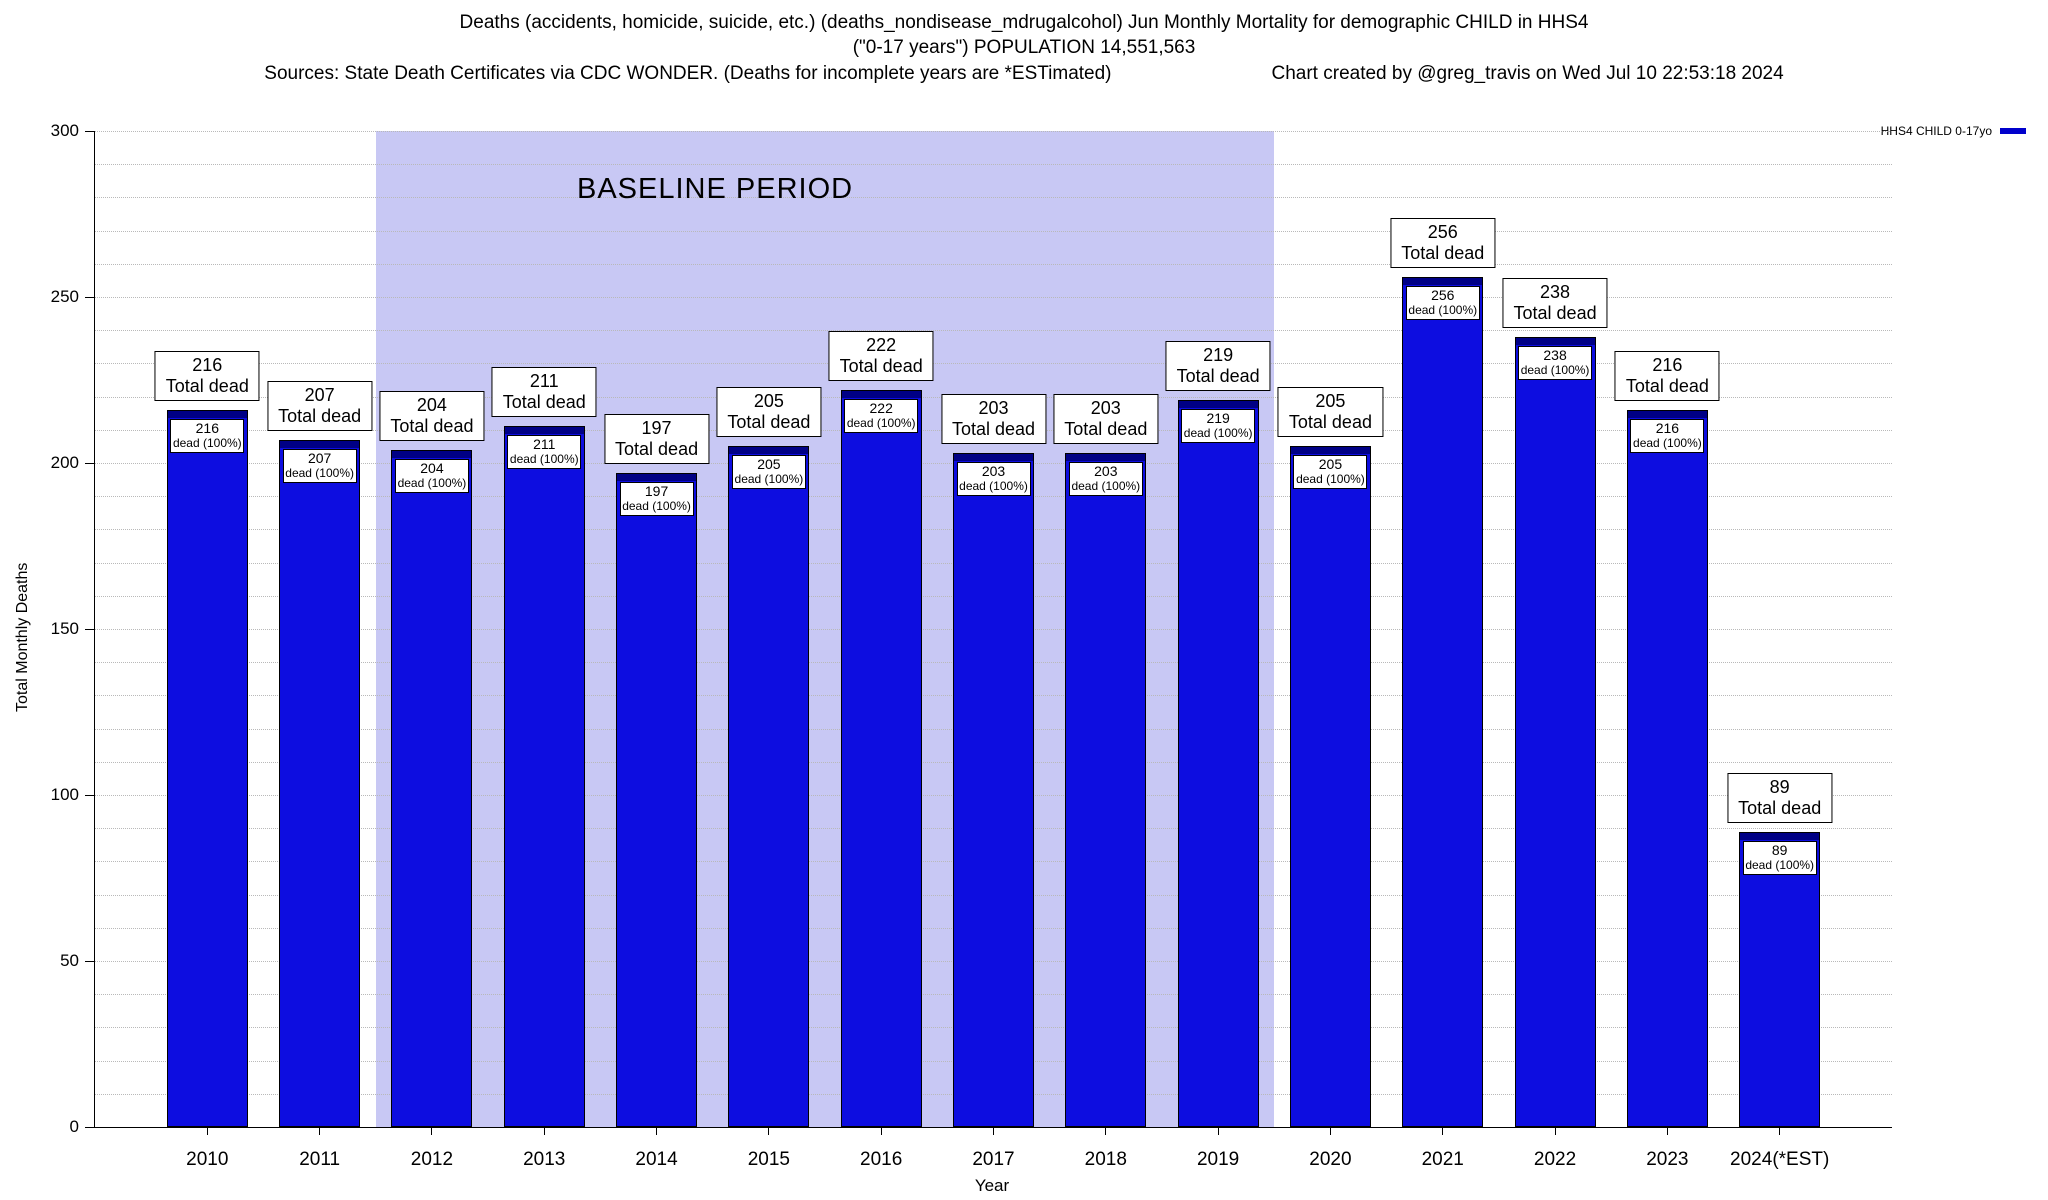  I want to click on bar-2018, so click(1106, 790).